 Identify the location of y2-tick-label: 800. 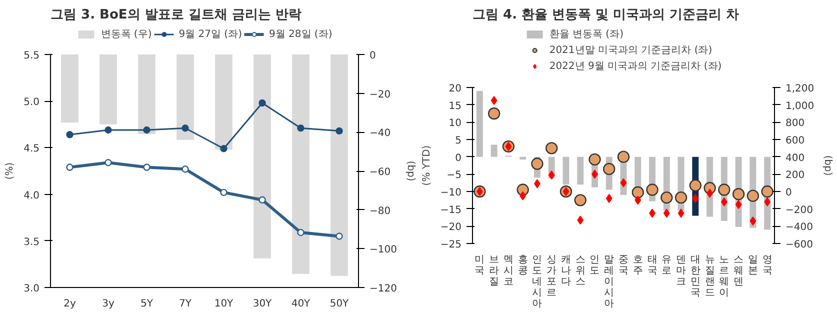
(795, 124).